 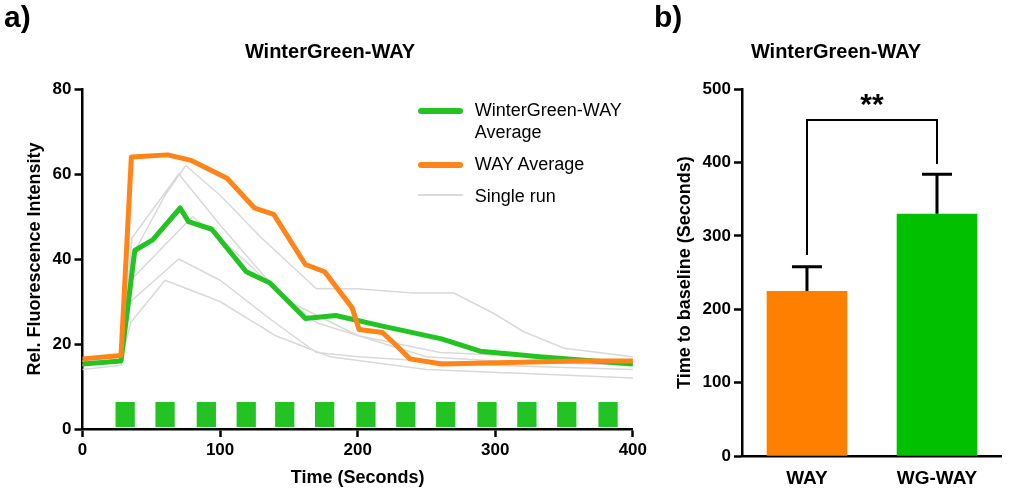 I want to click on y-tick-label: 200, so click(x=716, y=309).